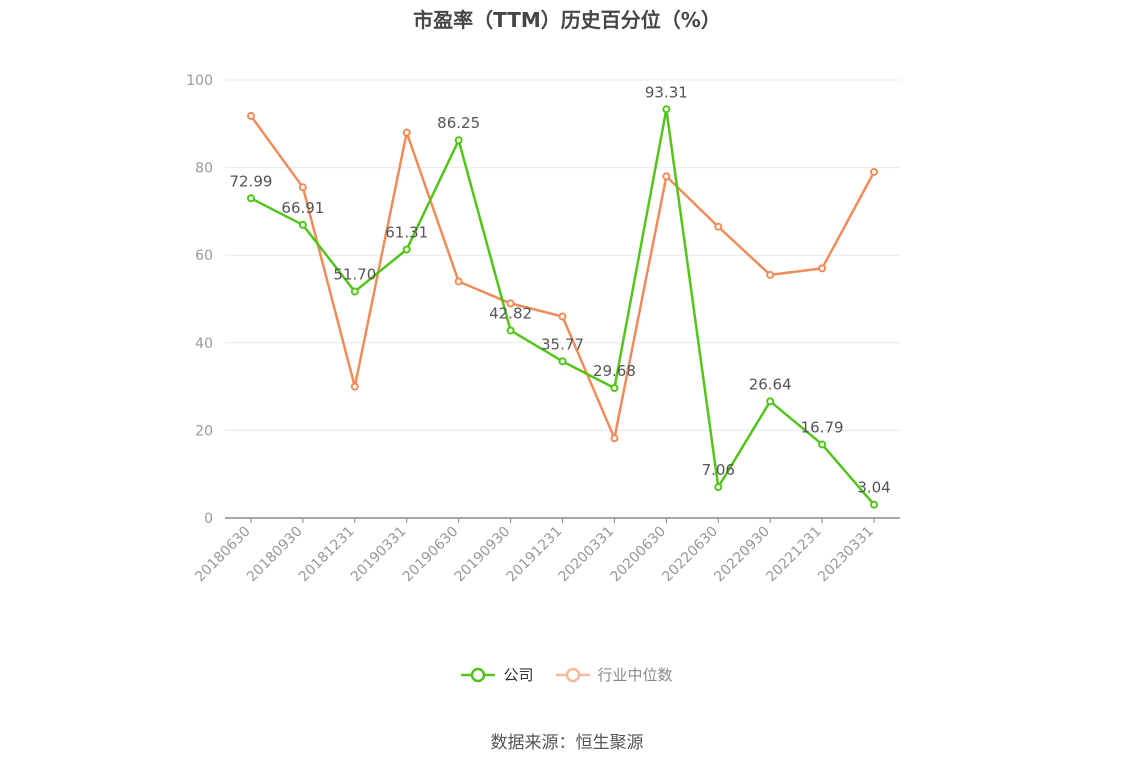 The width and height of the screenshot is (1134, 766). I want to click on legend: 公司 行业中位数, so click(567, 674).